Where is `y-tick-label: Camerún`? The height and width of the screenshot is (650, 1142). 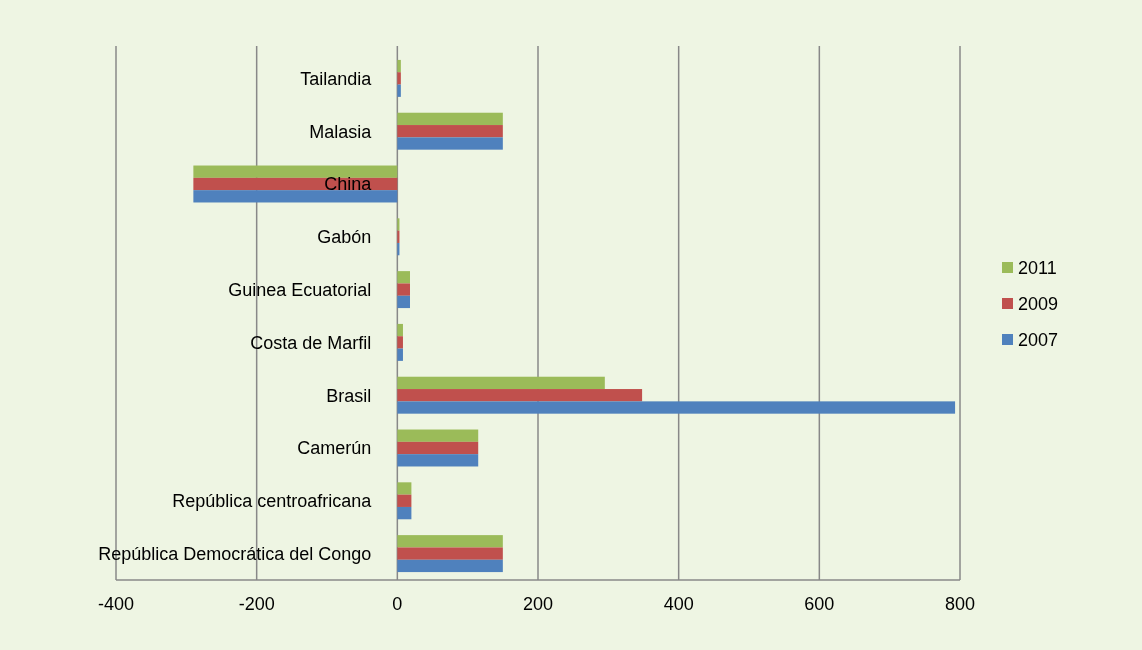 y-tick-label: Camerún is located at coordinates (334, 448).